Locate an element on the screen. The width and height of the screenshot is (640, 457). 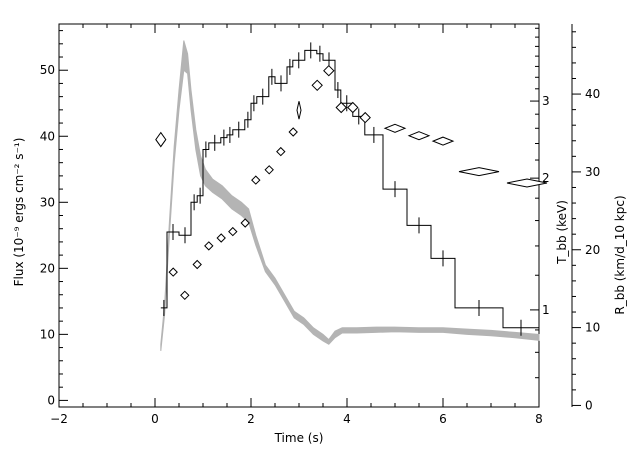
flux-axis-label: Flux (10⁻⁹ ergs cm⁻² s⁻¹) is located at coordinates (19, 212).